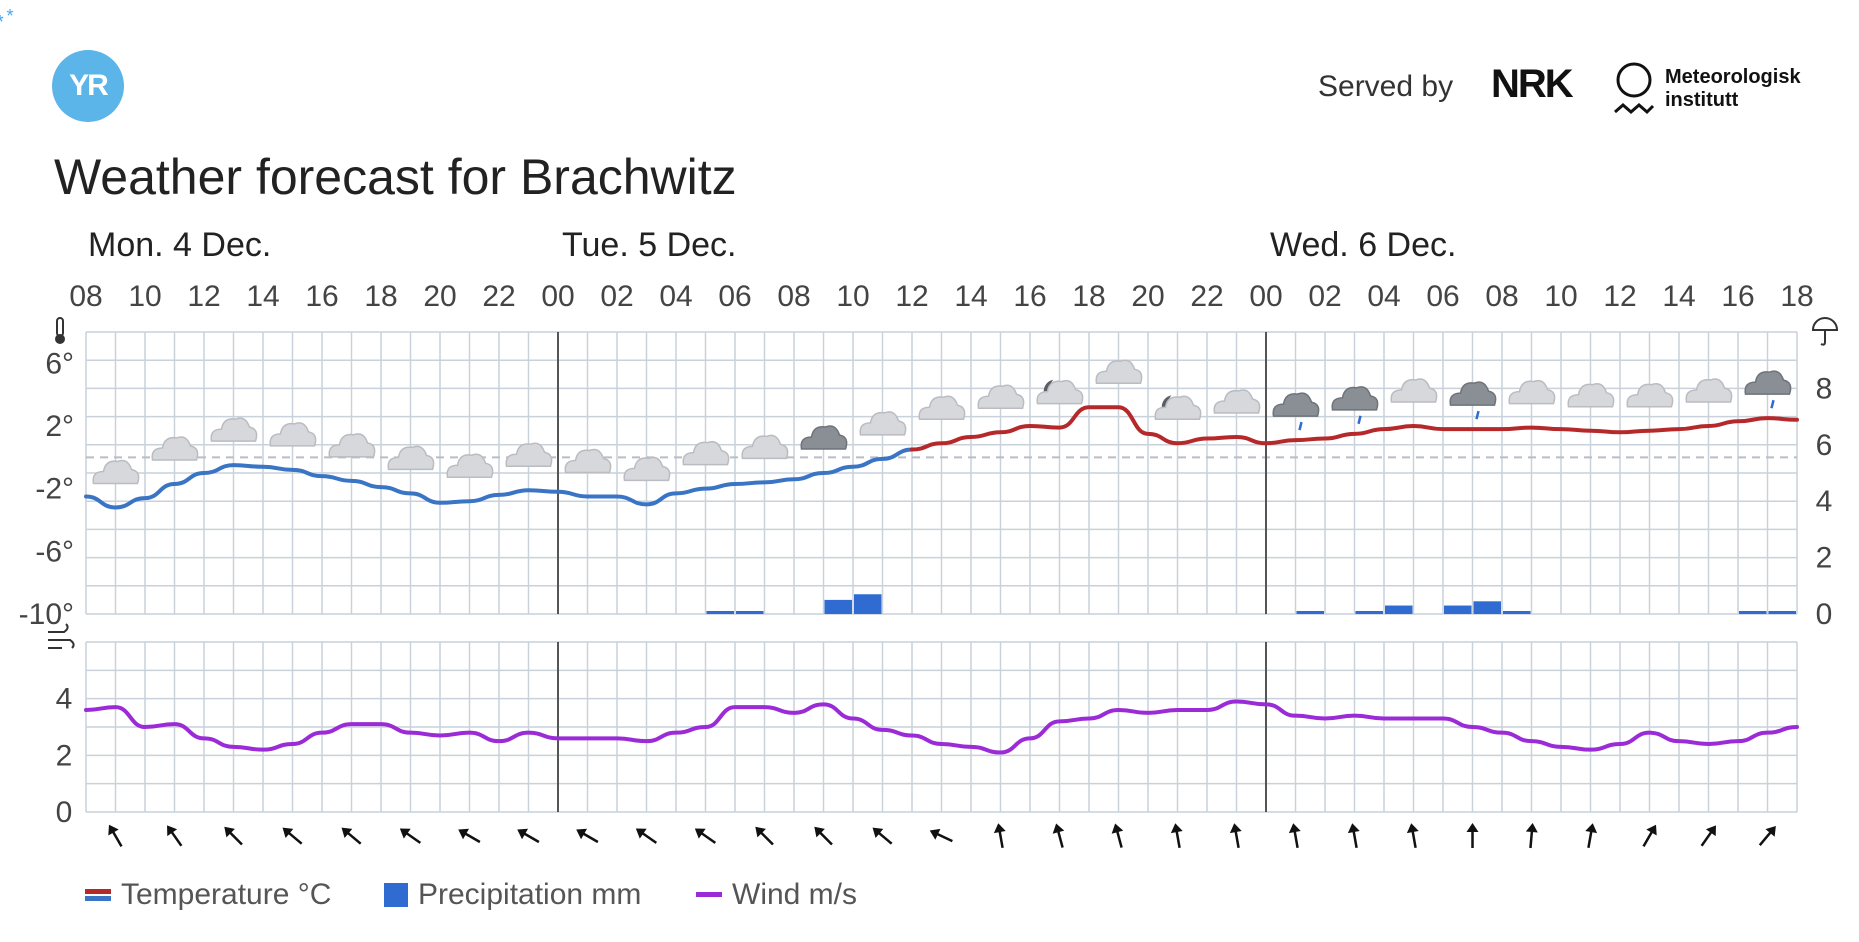 This screenshot has height=942, width=1859. Describe the element at coordinates (54, 551) in the screenshot. I see `temperature-tick-label: -6°` at that location.